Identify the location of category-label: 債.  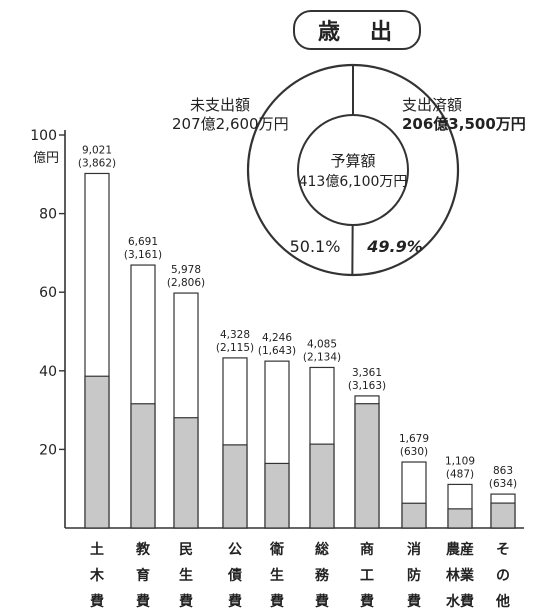
(234, 575).